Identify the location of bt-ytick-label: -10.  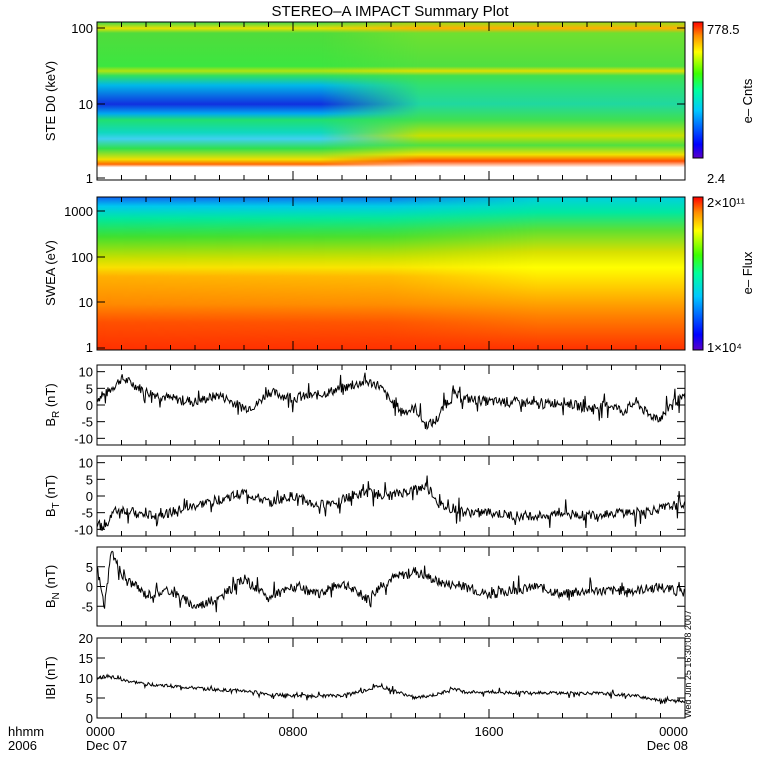
(83, 529).